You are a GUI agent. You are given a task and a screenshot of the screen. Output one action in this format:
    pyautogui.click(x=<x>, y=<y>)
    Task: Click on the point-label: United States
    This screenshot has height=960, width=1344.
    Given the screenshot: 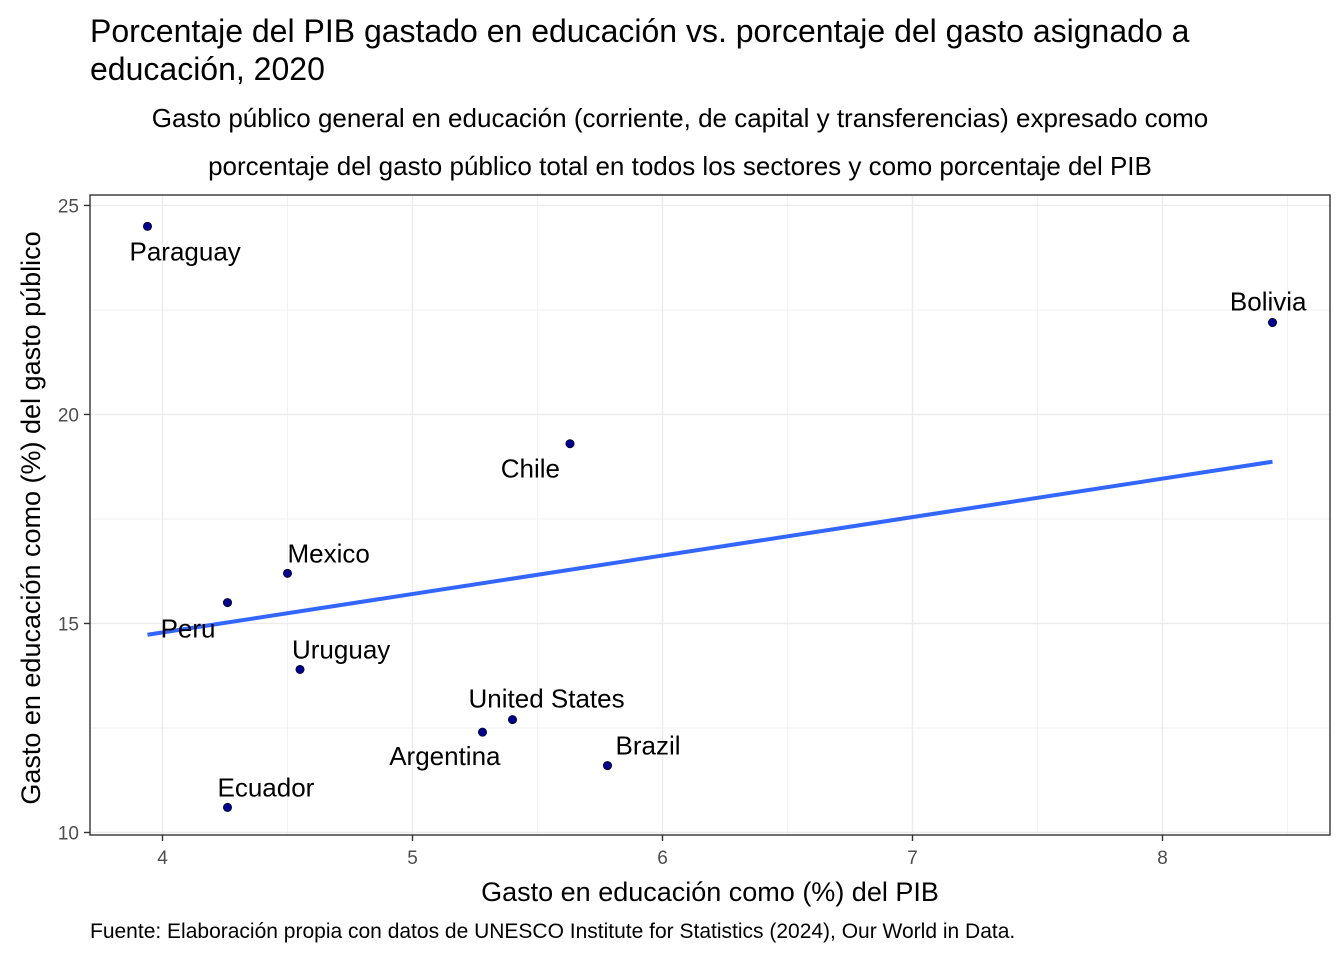 What is the action you would take?
    pyautogui.click(x=547, y=699)
    